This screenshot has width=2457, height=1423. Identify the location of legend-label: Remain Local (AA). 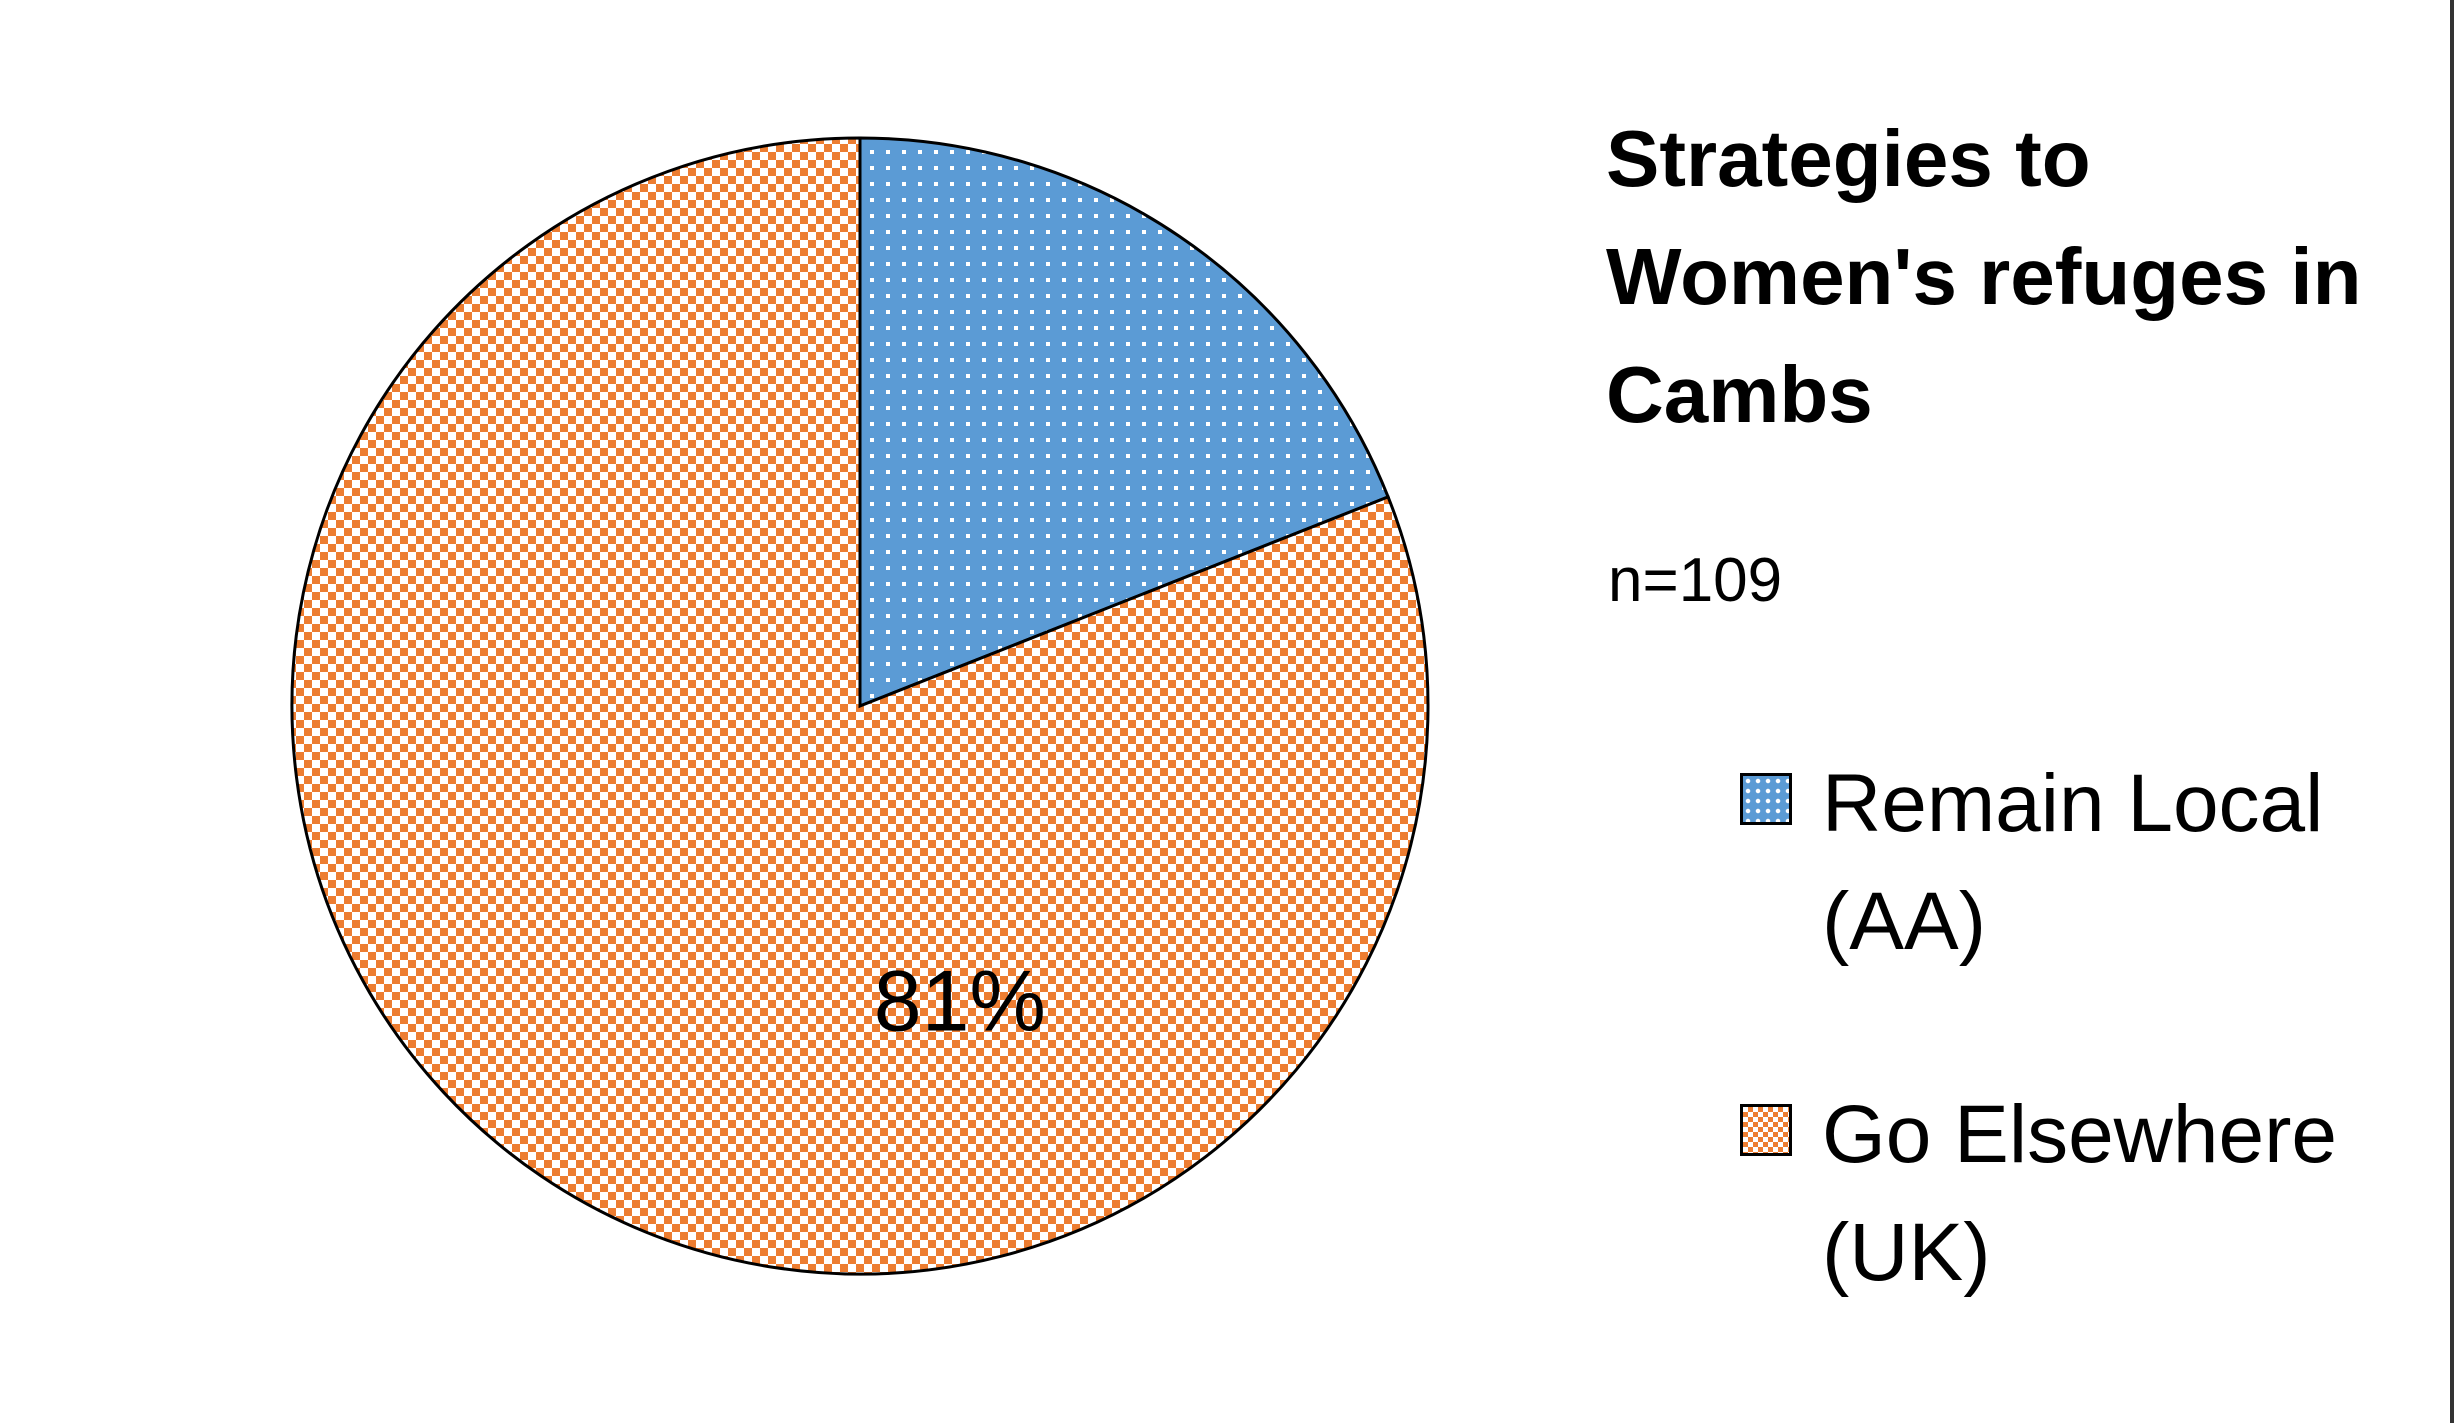
(2073, 862).